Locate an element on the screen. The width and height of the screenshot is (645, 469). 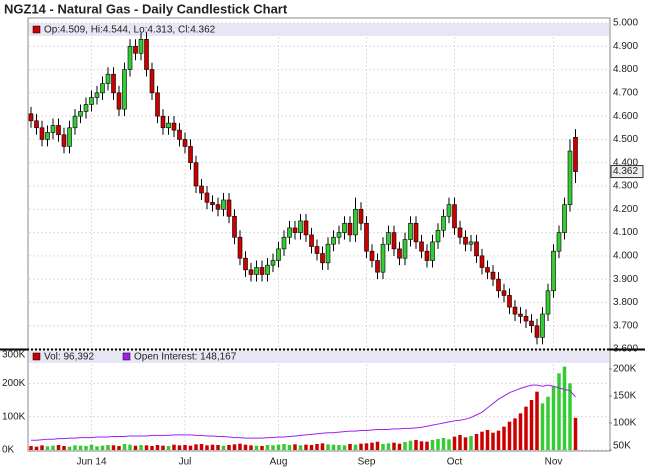
x-tick-label: Sep is located at coordinates (367, 462).